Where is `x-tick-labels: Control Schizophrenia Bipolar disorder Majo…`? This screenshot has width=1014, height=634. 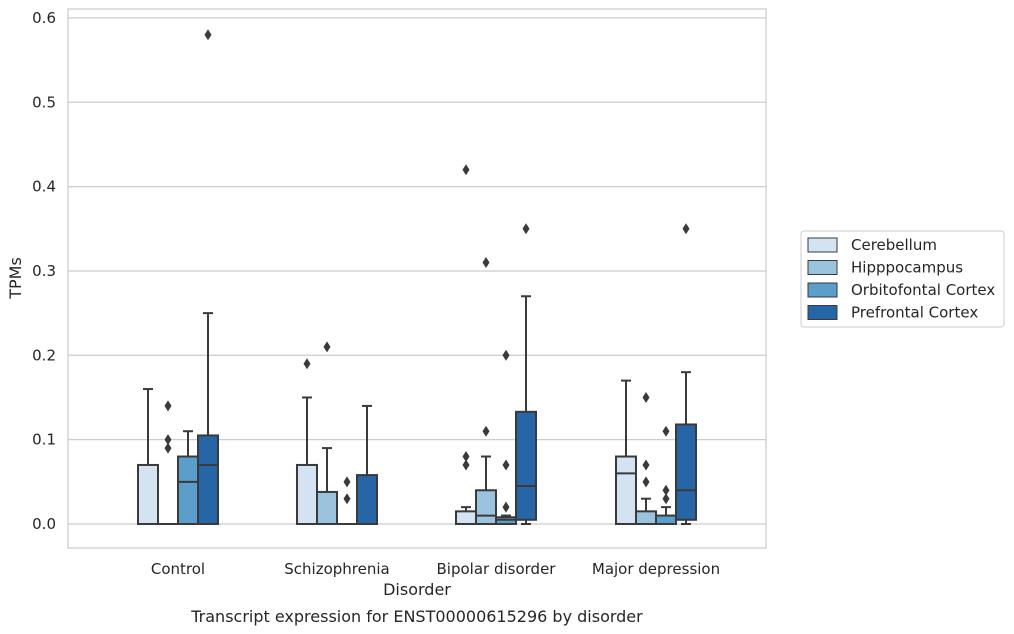
x-tick-labels: Control Schizophrenia Bipolar disorder Majo… is located at coordinates (435, 569).